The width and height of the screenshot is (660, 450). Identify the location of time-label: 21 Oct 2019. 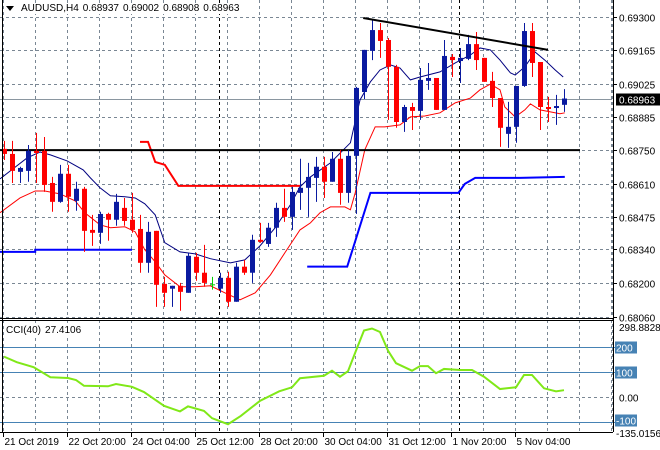
(32, 442).